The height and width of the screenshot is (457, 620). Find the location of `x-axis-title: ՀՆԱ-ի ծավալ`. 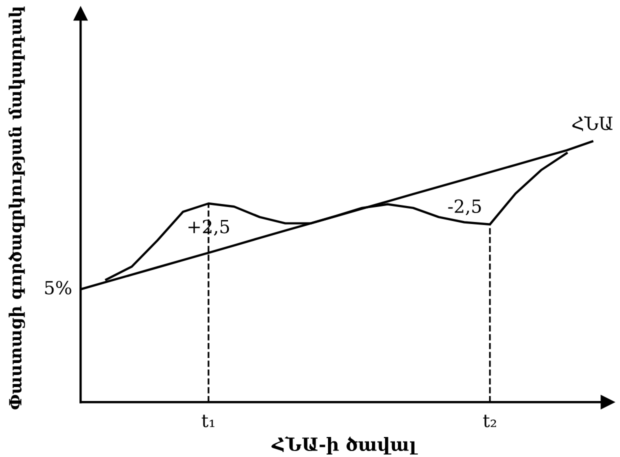

x-axis-title: ՀՆԱ-ի ծավալ is located at coordinates (344, 445).